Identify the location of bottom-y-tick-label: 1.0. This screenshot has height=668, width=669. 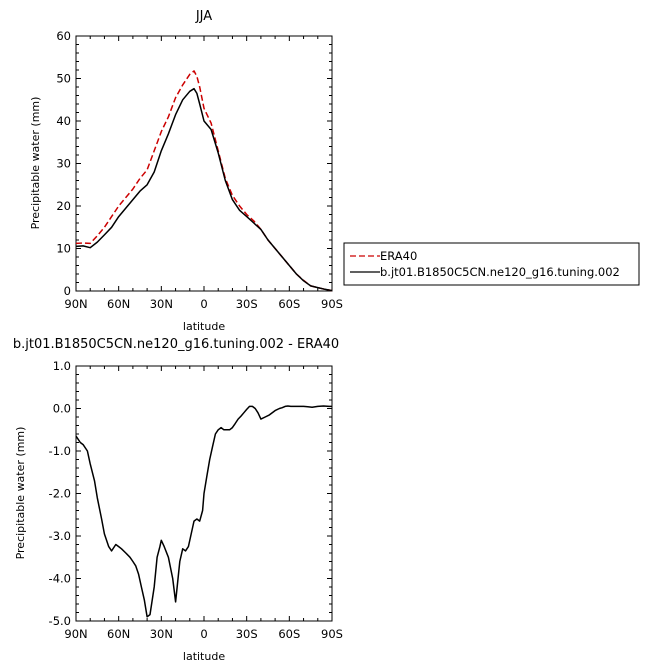
(62, 366).